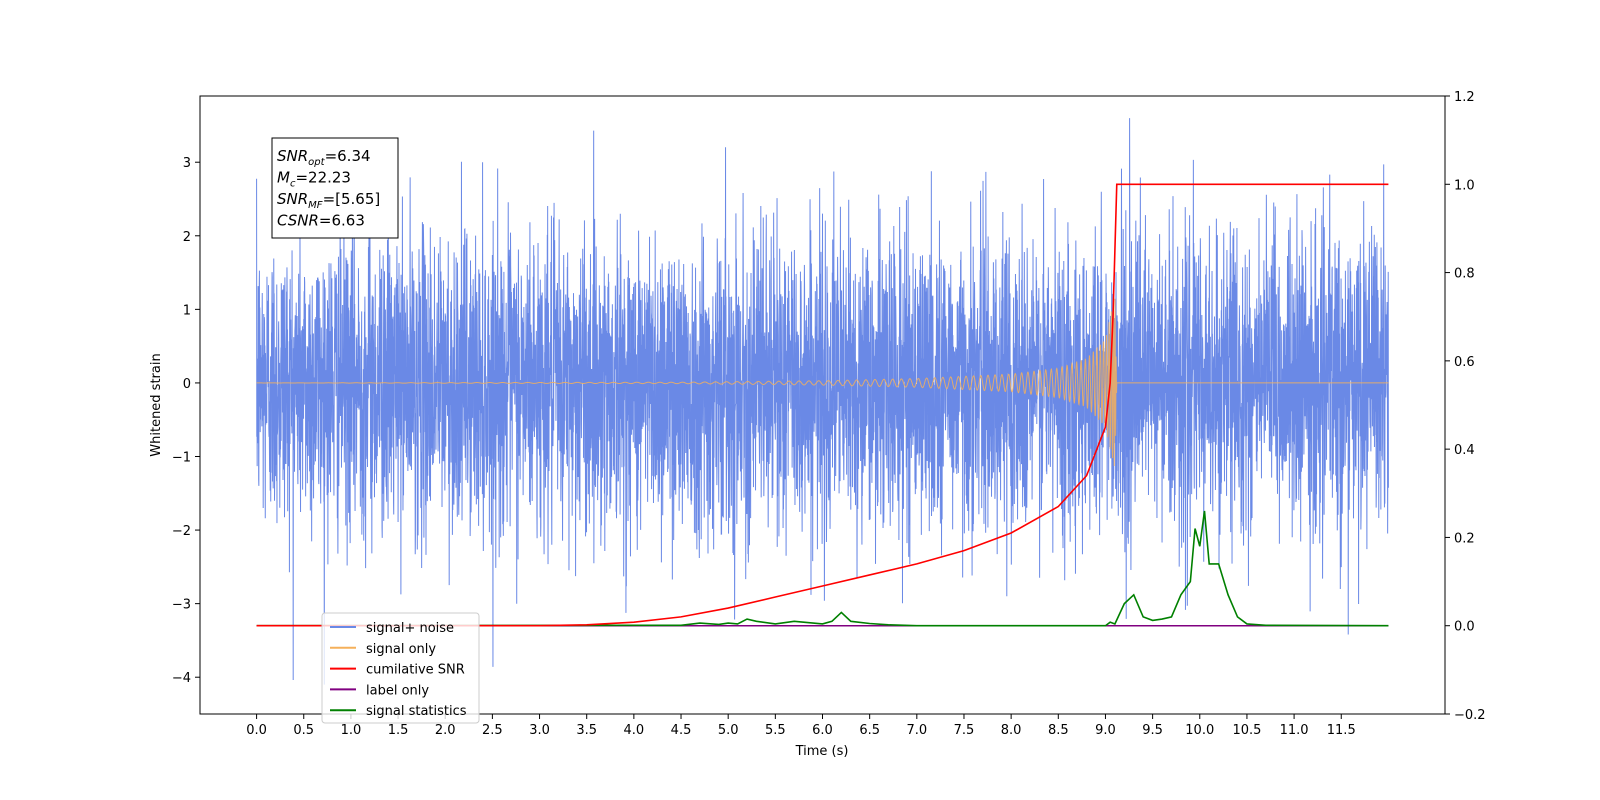 The height and width of the screenshot is (800, 1600). What do you see at coordinates (156, 404) in the screenshot?
I see `y-axis-label: Whitened strain` at bounding box center [156, 404].